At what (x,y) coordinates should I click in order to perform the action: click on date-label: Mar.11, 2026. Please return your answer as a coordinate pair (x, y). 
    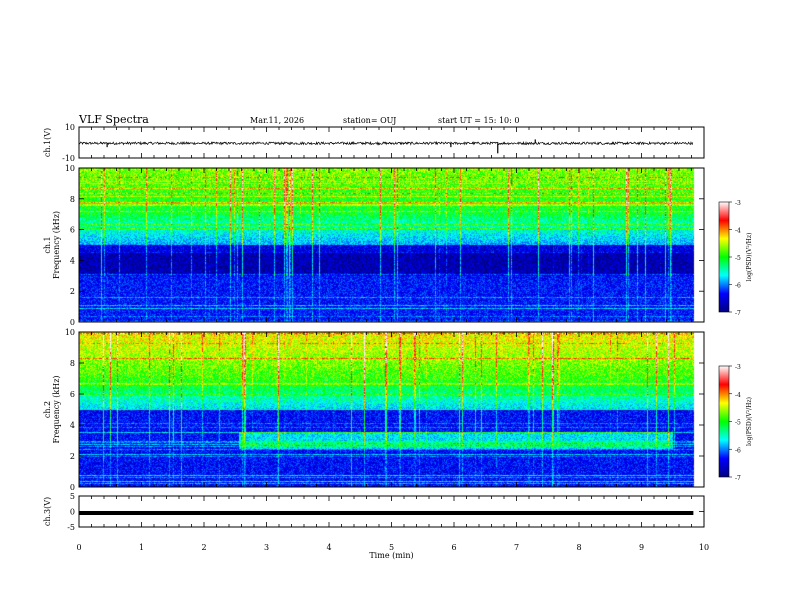
    Looking at the image, I should click on (277, 120).